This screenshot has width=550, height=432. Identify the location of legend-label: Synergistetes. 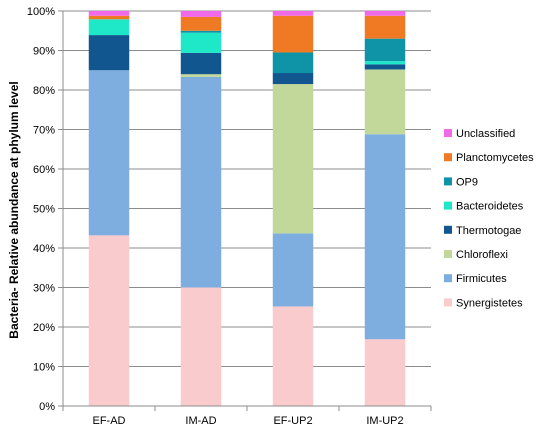
(489, 303).